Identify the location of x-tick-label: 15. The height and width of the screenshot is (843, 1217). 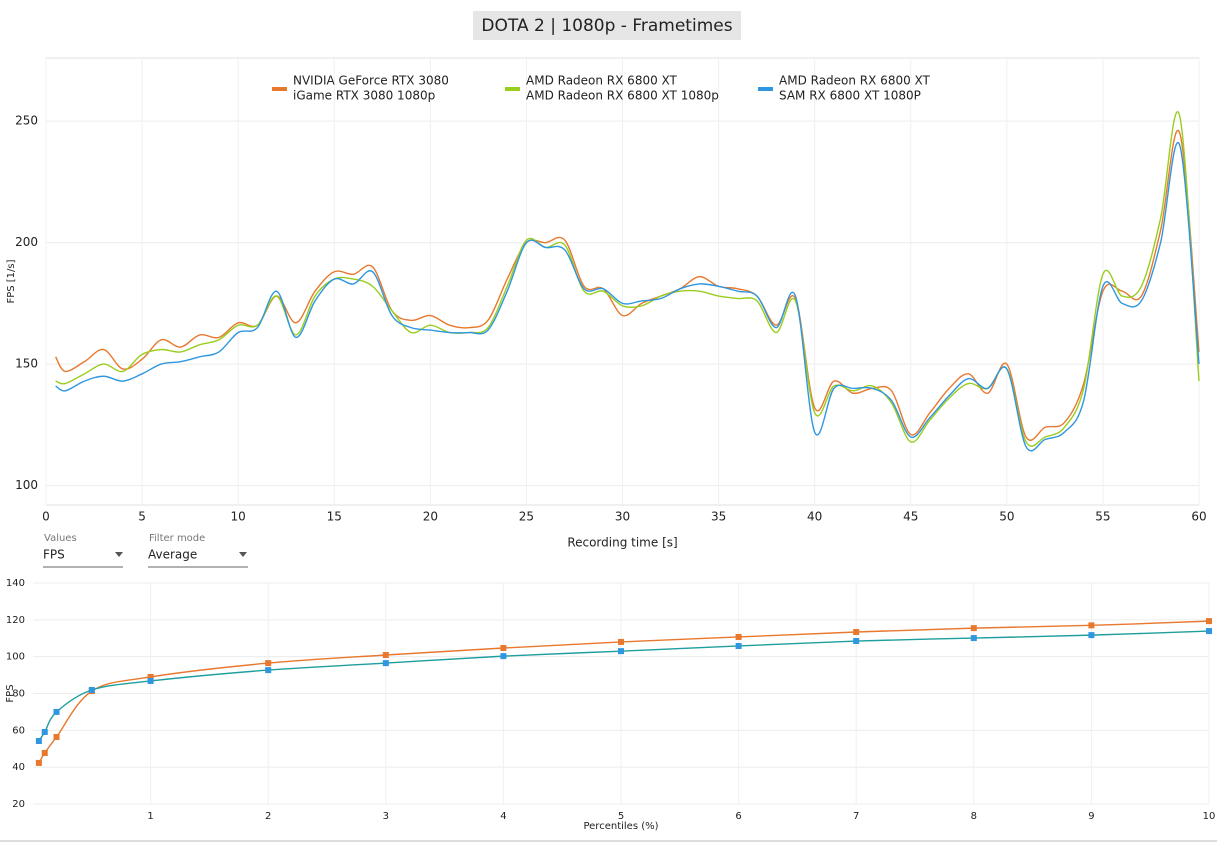
(334, 517).